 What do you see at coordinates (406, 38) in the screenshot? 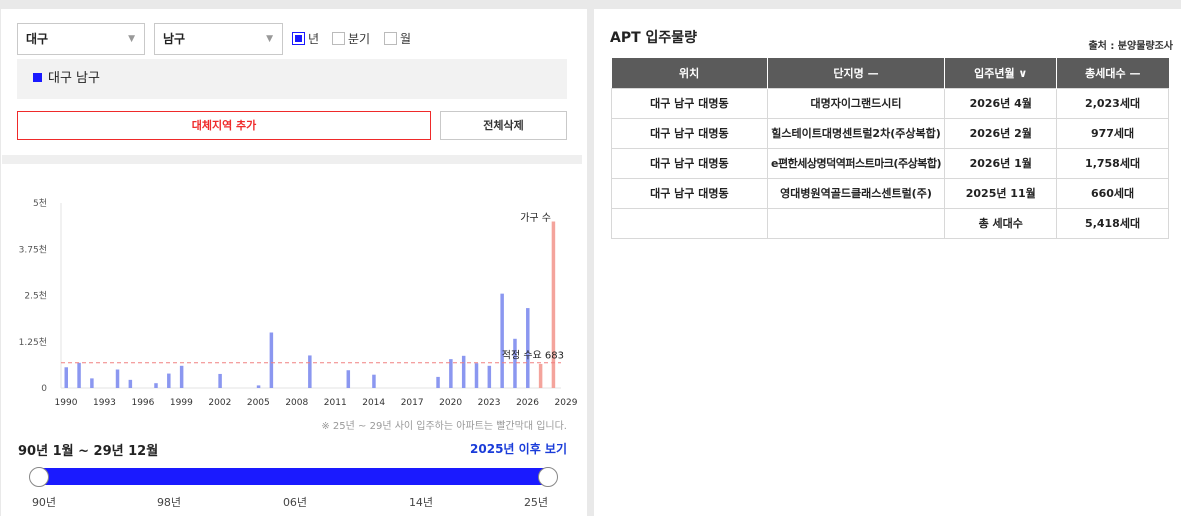
I see `period-month-label: 월` at bounding box center [406, 38].